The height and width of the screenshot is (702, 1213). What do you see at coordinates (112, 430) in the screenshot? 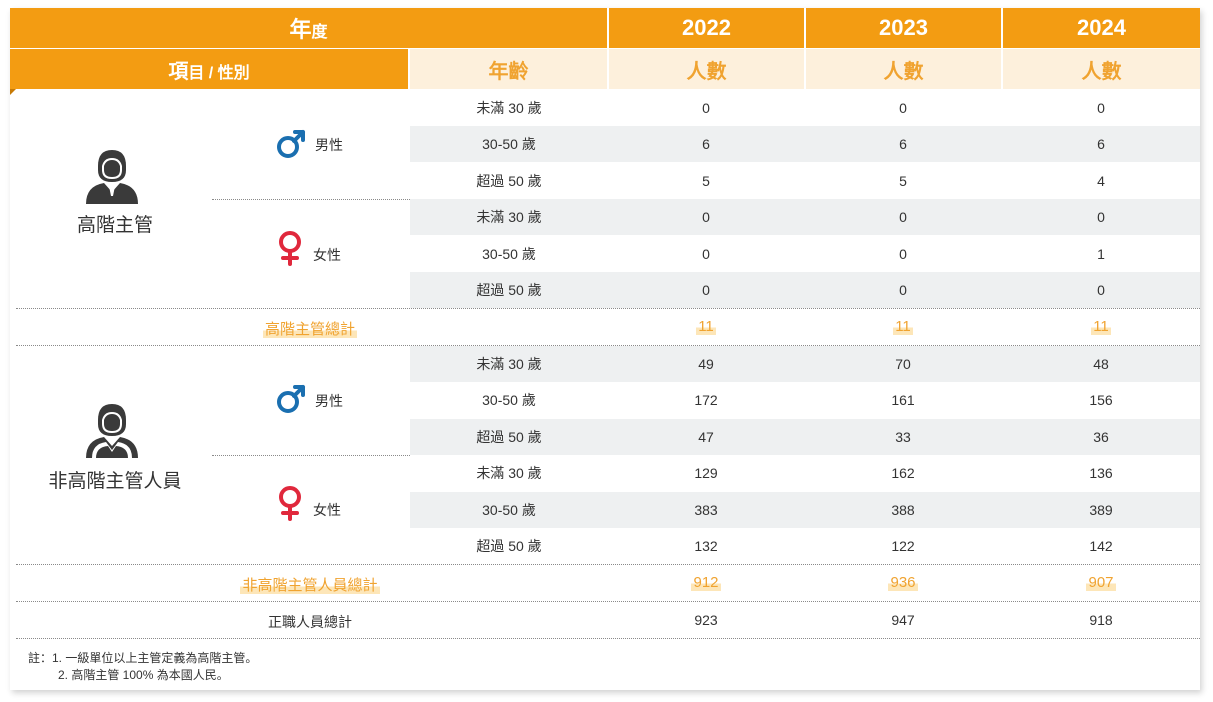
I see `employee-person-icon` at bounding box center [112, 430].